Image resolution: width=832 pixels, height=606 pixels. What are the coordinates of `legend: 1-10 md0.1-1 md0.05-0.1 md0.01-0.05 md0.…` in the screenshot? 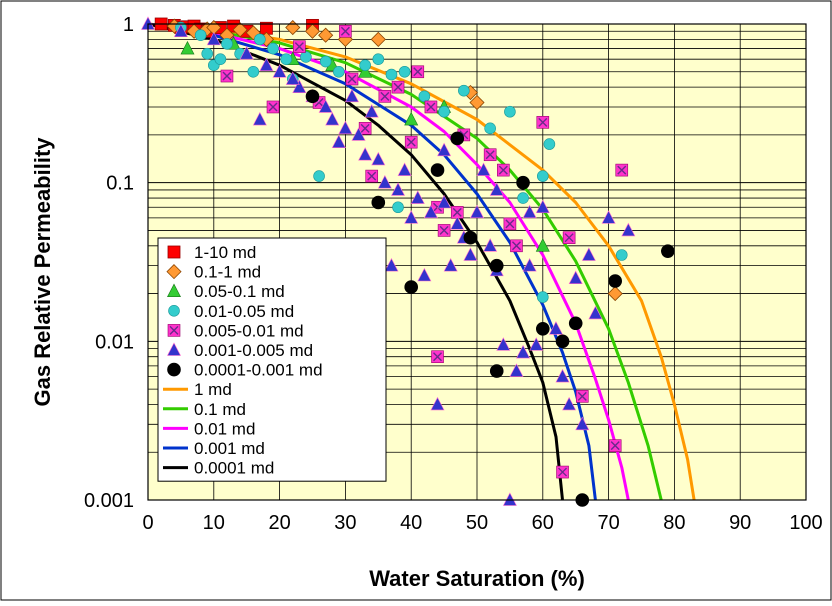 It's located at (272, 359).